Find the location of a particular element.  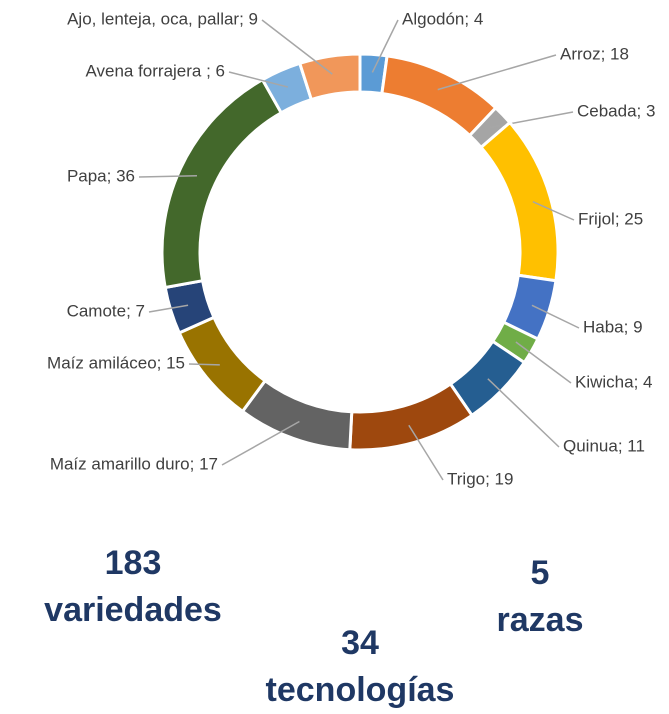

stat-number: 34 is located at coordinates (360, 643).